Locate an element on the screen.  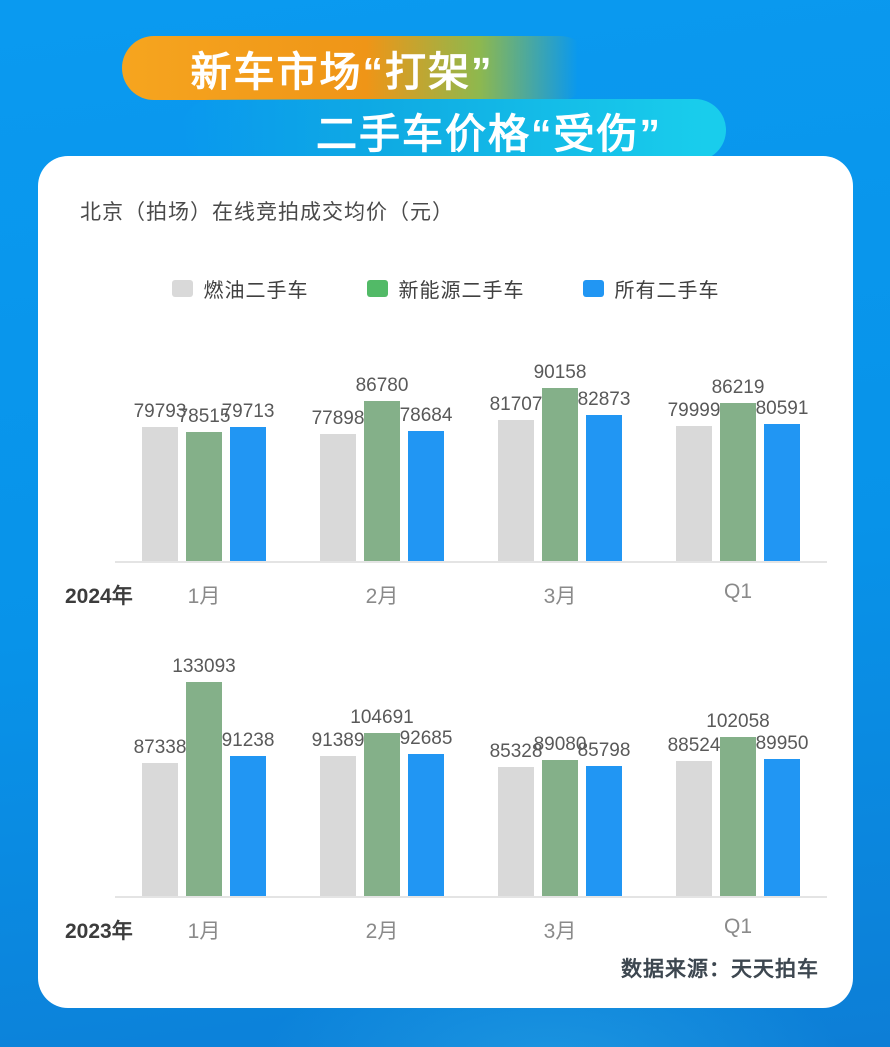
legend-swatch-fuel is located at coordinates (182, 288).